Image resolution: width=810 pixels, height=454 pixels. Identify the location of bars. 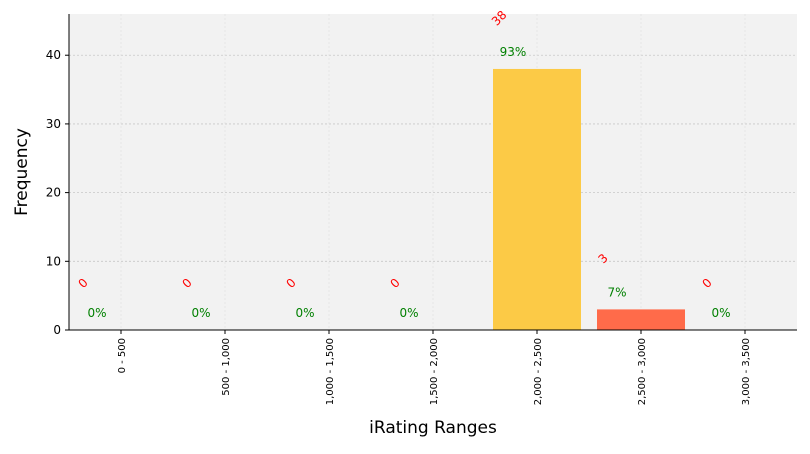
(589, 199).